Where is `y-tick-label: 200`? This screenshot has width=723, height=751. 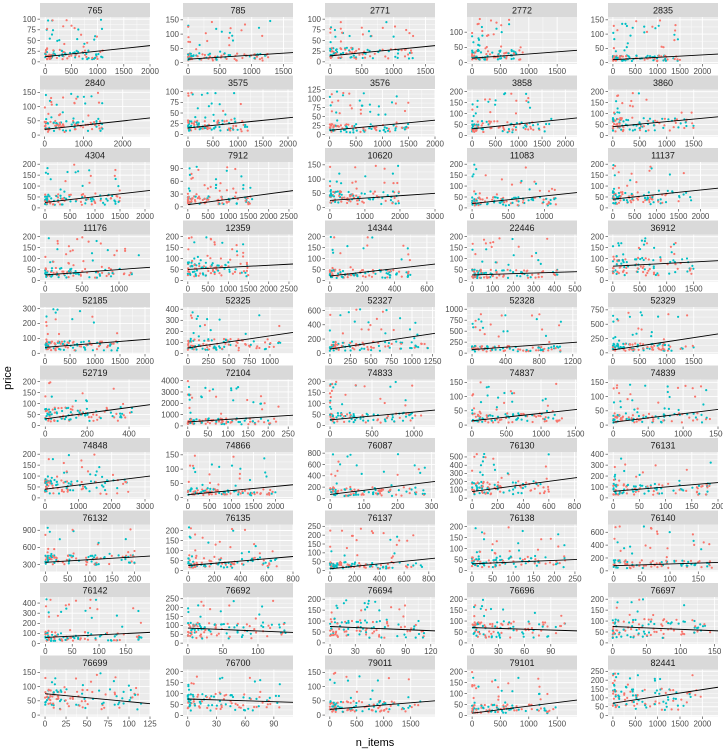
y-tick-label: 200 is located at coordinates (315, 339).